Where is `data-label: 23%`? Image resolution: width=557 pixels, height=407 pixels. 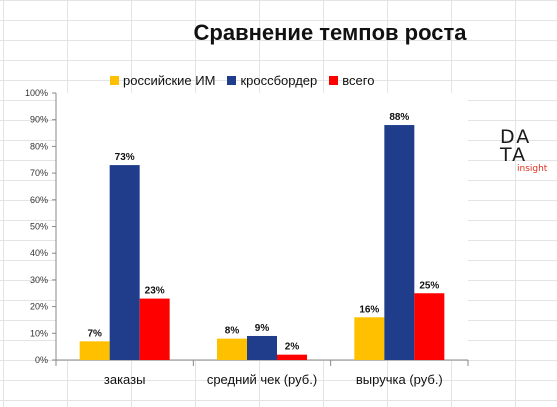
data-label: 23% is located at coordinates (155, 291).